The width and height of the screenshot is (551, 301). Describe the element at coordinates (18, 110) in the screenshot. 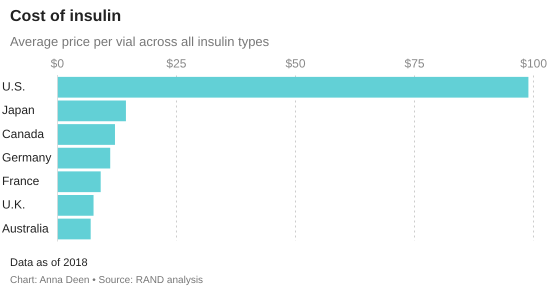

I see `y-tick-label: Japan` at that location.